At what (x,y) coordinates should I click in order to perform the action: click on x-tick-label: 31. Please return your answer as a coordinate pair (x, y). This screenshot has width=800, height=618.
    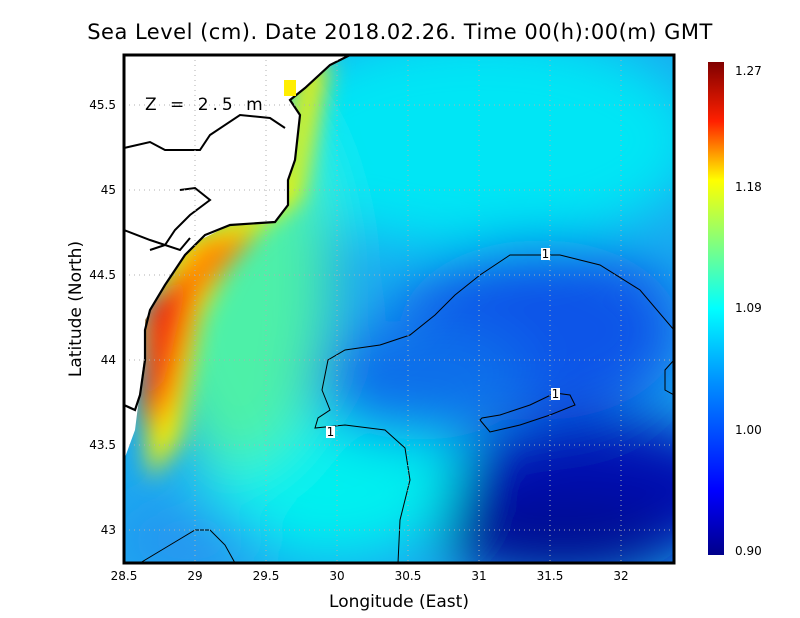
    Looking at the image, I should click on (478, 576).